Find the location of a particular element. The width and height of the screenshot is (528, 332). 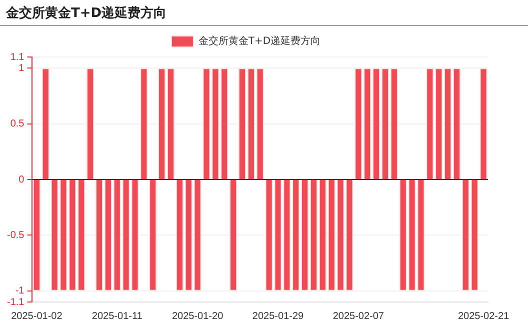

x-tick-label: 2025-01-02 is located at coordinates (37, 316).